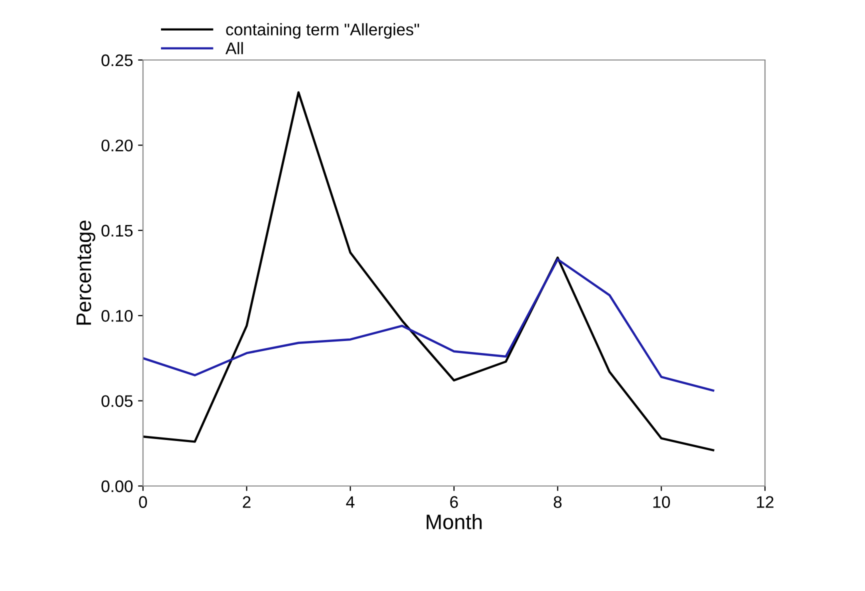  Describe the element at coordinates (454, 502) in the screenshot. I see `x-tick-label: 6` at that location.